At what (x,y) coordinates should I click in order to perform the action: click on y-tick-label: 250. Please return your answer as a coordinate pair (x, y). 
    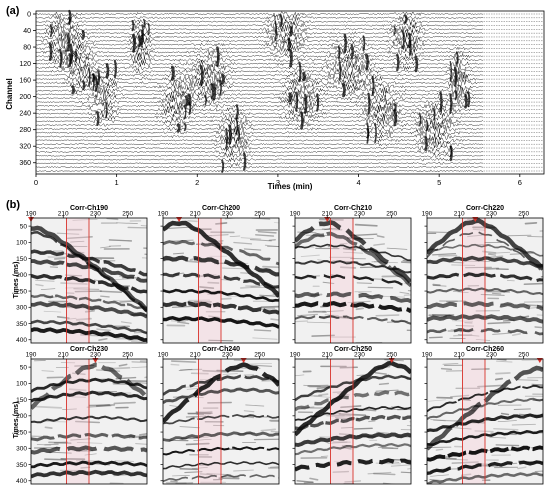
    Looking at the image, I should click on (21, 291).